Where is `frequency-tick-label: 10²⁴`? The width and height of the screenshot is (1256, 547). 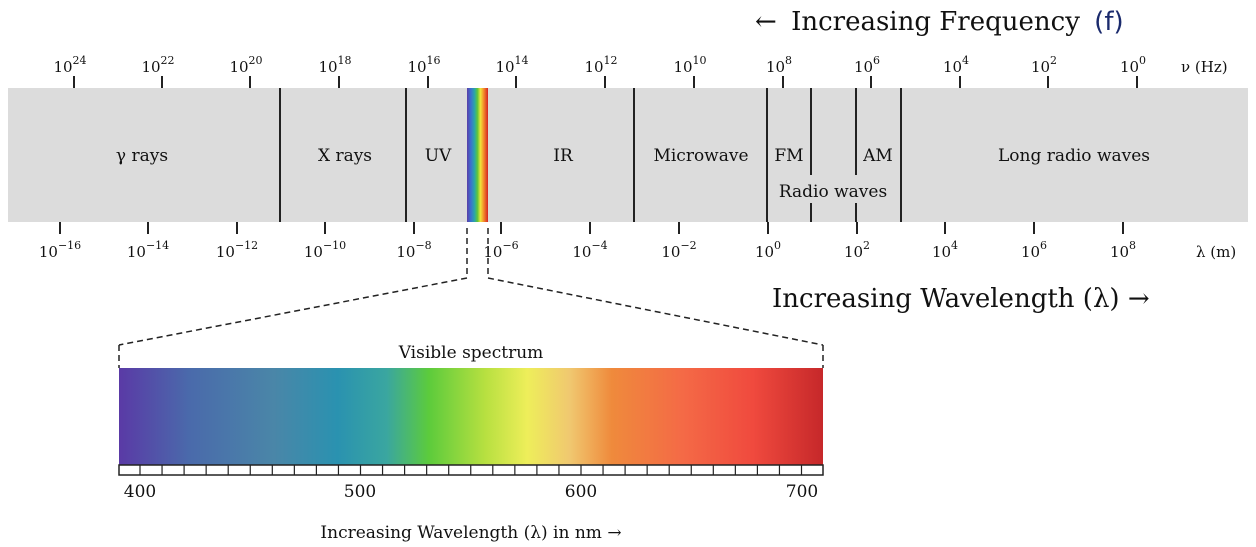 frequency-tick-label: 10²⁴ is located at coordinates (69, 65).